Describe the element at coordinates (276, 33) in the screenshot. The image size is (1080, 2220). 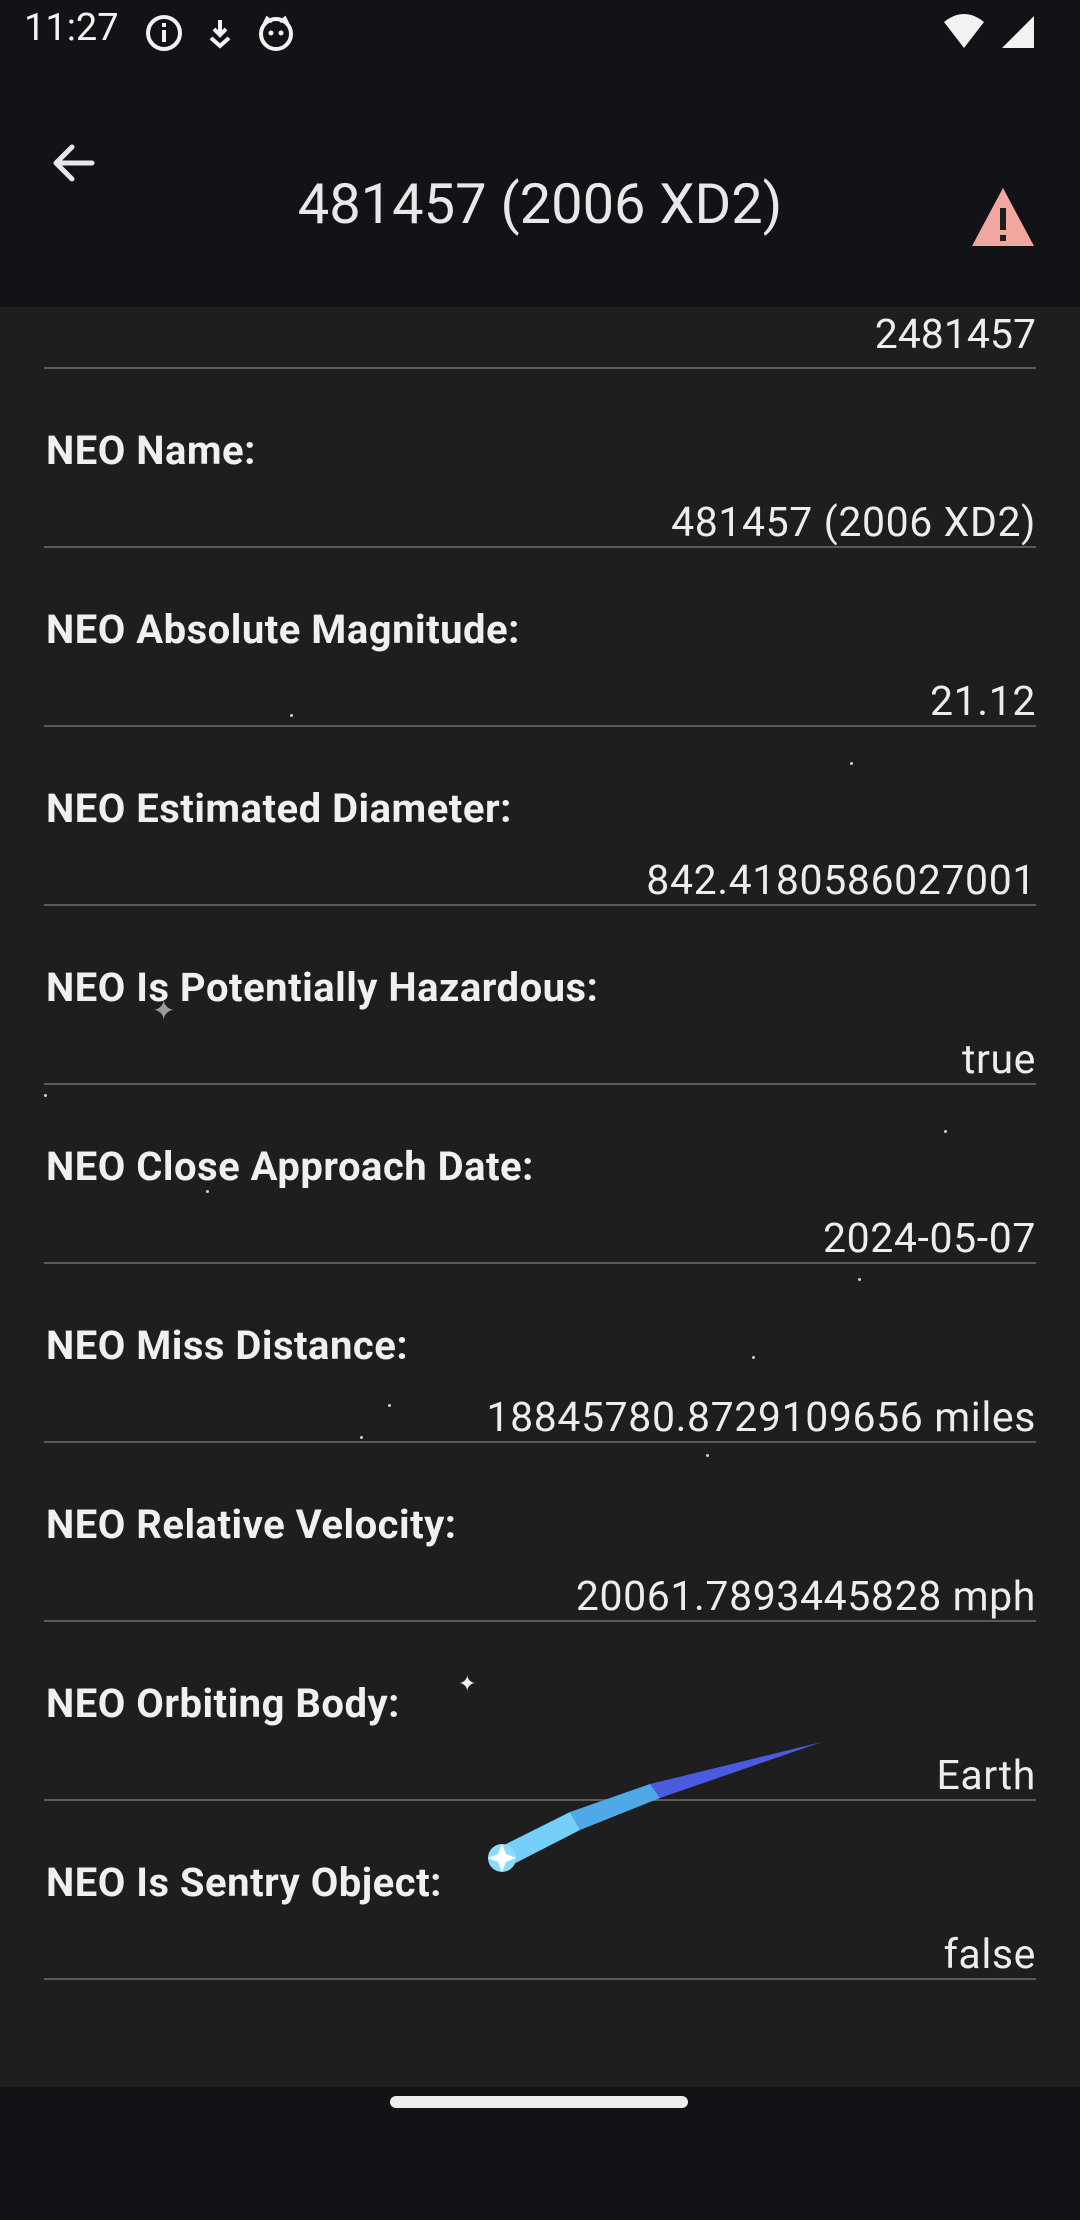
I see `cat-icon` at that location.